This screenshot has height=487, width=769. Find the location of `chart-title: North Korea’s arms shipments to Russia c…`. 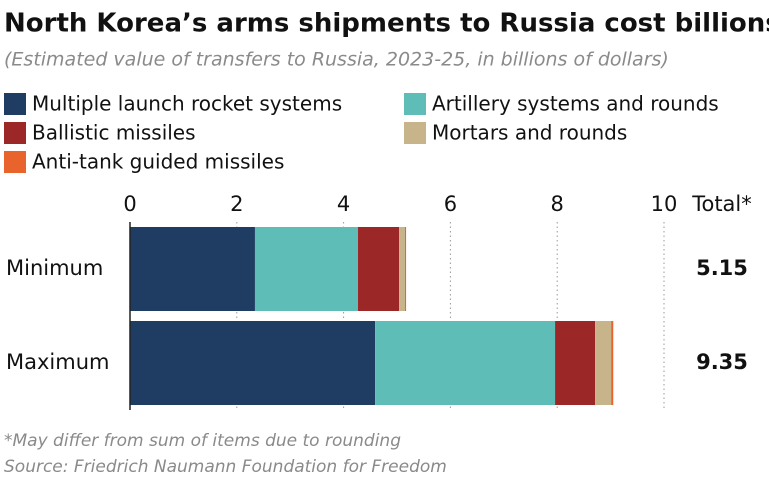

chart-title: North Korea’s arms shipments to Russia c… is located at coordinates (386, 24).